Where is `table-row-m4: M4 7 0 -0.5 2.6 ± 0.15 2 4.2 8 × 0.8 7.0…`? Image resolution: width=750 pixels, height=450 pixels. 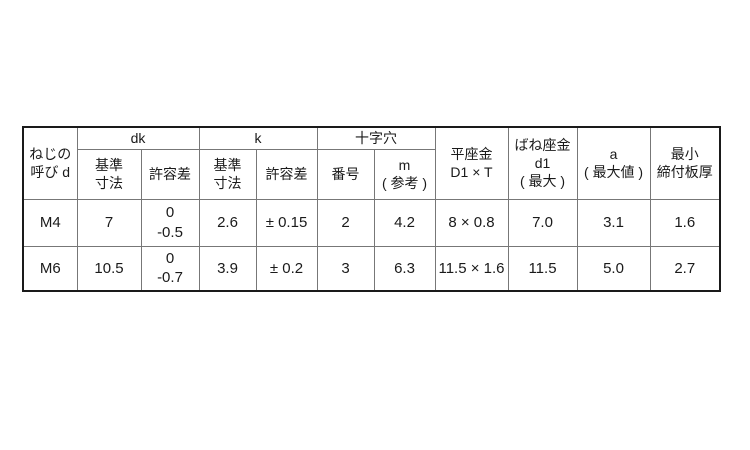
table-row-m4: M4 7 0 -0.5 2.6 ± 0.15 2 4.2 8 × 0.8 7.0… is located at coordinates (371, 222).